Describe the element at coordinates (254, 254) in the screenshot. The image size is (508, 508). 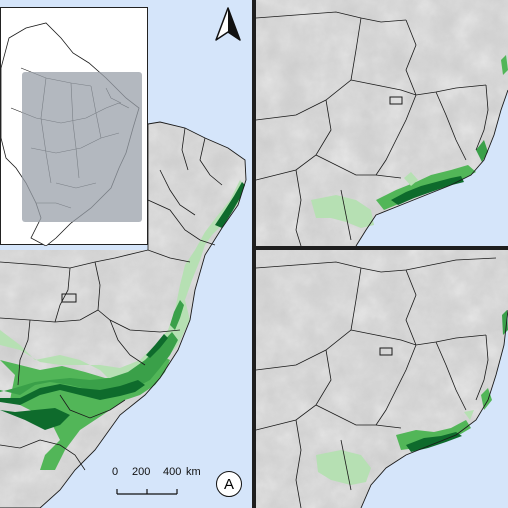
I see `panel-separator-vertical` at that location.